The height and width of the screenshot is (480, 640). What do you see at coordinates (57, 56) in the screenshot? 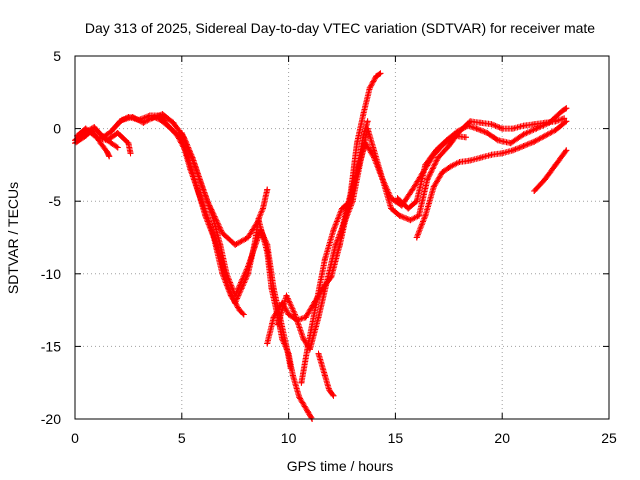
I see `y-tick-label-5: 5` at bounding box center [57, 56].